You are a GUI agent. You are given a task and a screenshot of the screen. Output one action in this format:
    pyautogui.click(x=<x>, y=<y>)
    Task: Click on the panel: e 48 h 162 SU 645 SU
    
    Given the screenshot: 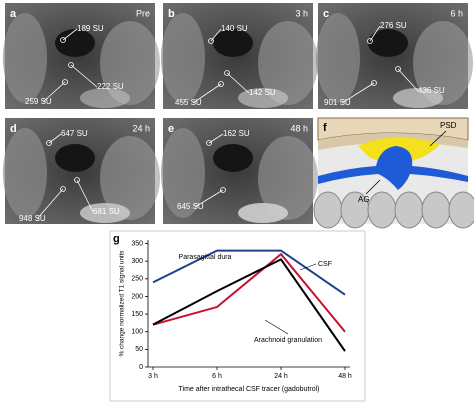 What is the action you would take?
    pyautogui.click(x=239, y=171)
    